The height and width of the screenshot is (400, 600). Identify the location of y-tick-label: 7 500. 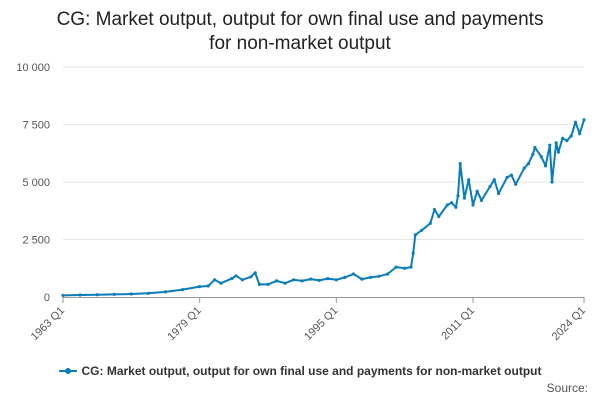
(36, 126).